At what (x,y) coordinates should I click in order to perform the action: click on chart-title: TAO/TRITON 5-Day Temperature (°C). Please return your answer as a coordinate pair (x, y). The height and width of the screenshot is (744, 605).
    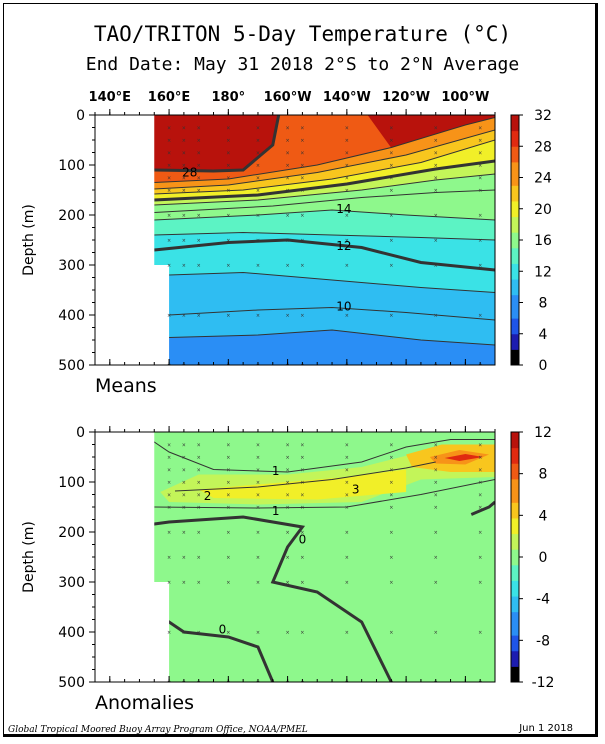
    Looking at the image, I should click on (302, 34).